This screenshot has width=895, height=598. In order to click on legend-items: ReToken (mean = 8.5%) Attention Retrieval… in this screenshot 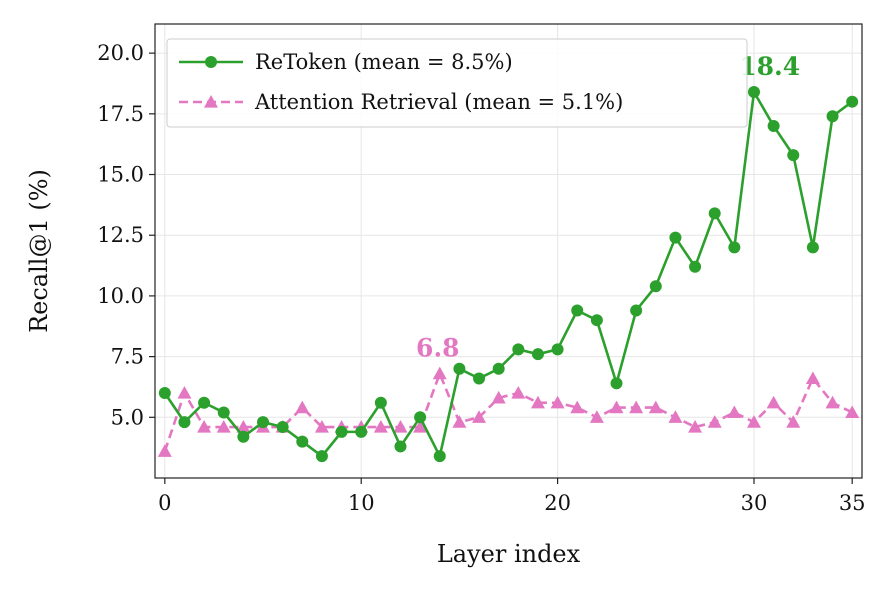, I will do `click(401, 82)`.